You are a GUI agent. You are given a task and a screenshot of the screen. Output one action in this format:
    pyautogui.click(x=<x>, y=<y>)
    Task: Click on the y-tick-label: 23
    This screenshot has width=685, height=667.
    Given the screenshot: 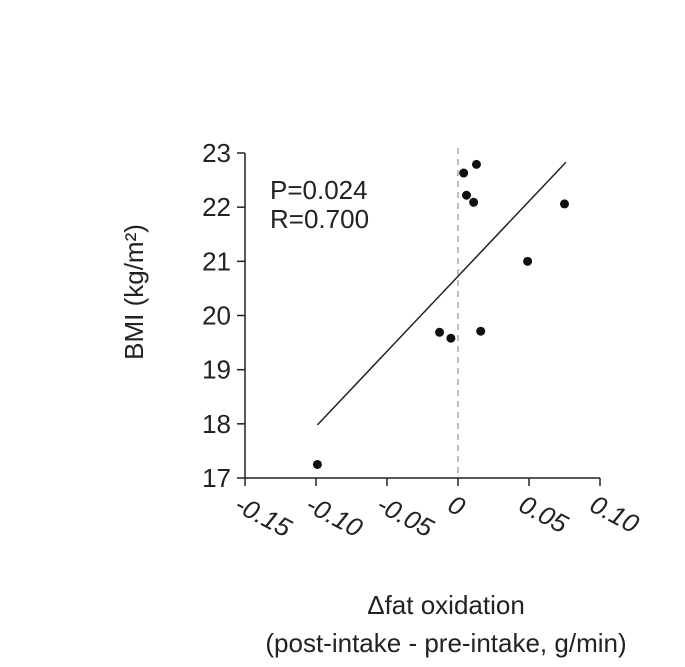 What is the action you would take?
    pyautogui.click(x=216, y=153)
    